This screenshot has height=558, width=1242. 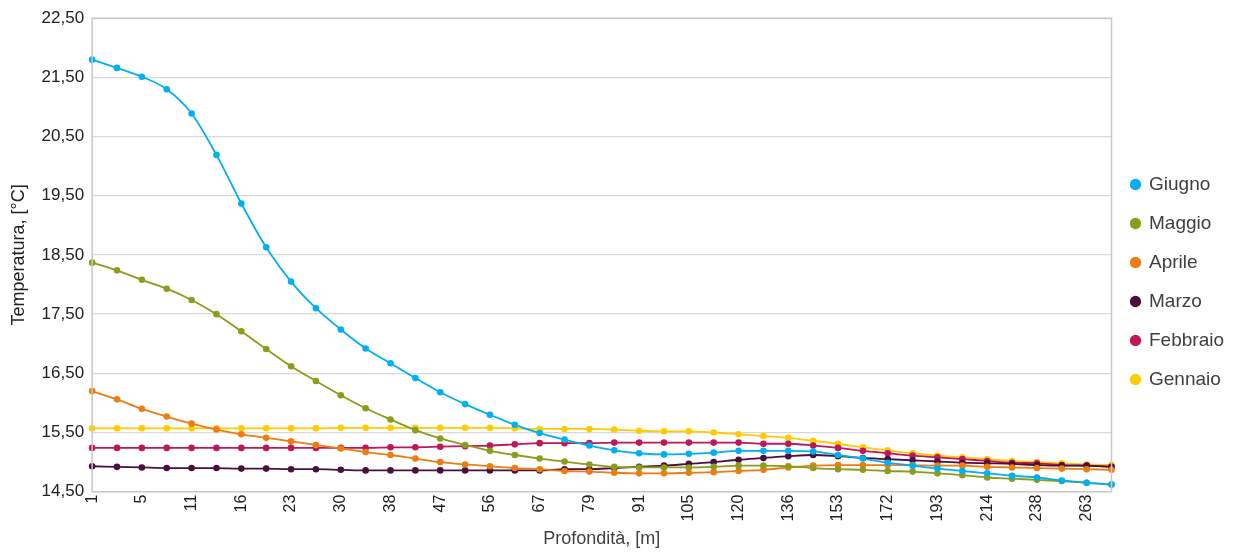 What do you see at coordinates (439, 503) in the screenshot?
I see `x-tick-label: 47` at bounding box center [439, 503].